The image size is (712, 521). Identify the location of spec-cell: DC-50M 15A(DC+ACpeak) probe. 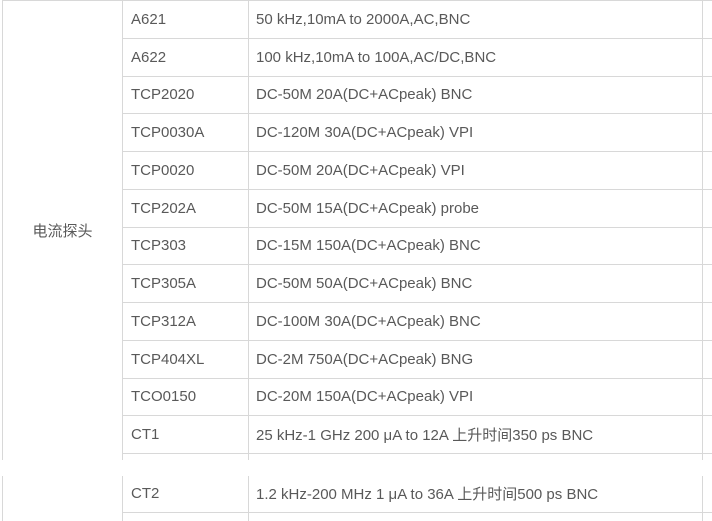
(476, 208).